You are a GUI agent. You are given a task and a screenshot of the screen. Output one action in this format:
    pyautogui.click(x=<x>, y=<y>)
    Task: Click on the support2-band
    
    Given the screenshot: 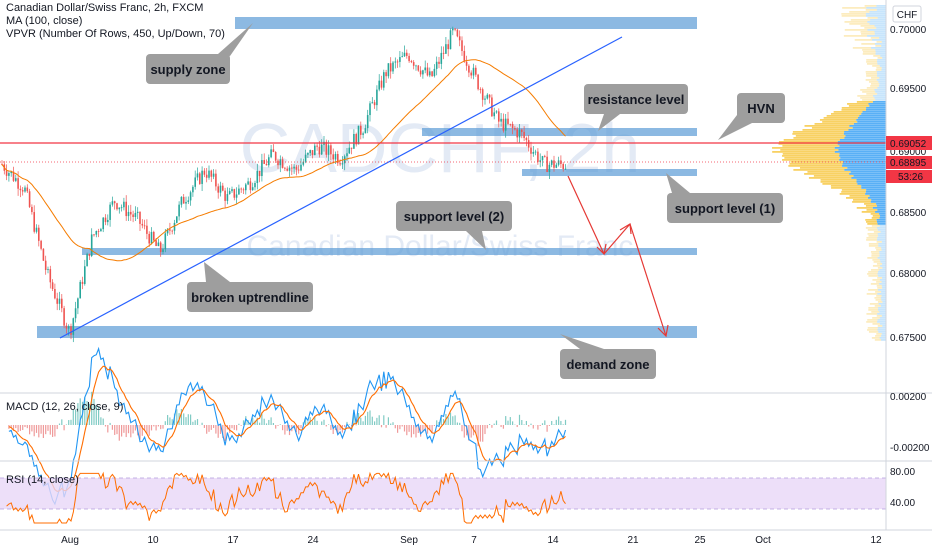 What is the action you would take?
    pyautogui.click(x=389, y=251)
    